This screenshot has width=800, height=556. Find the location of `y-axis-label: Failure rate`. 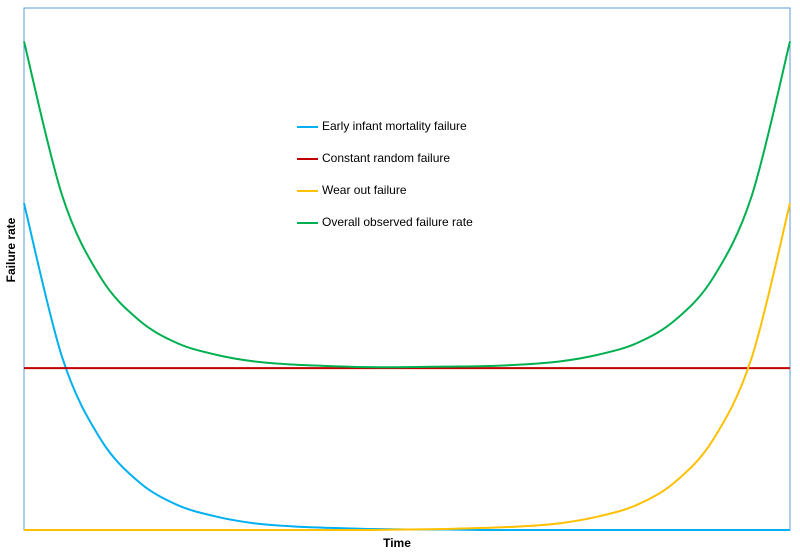

y-axis-label: Failure rate is located at coordinates (11, 249).